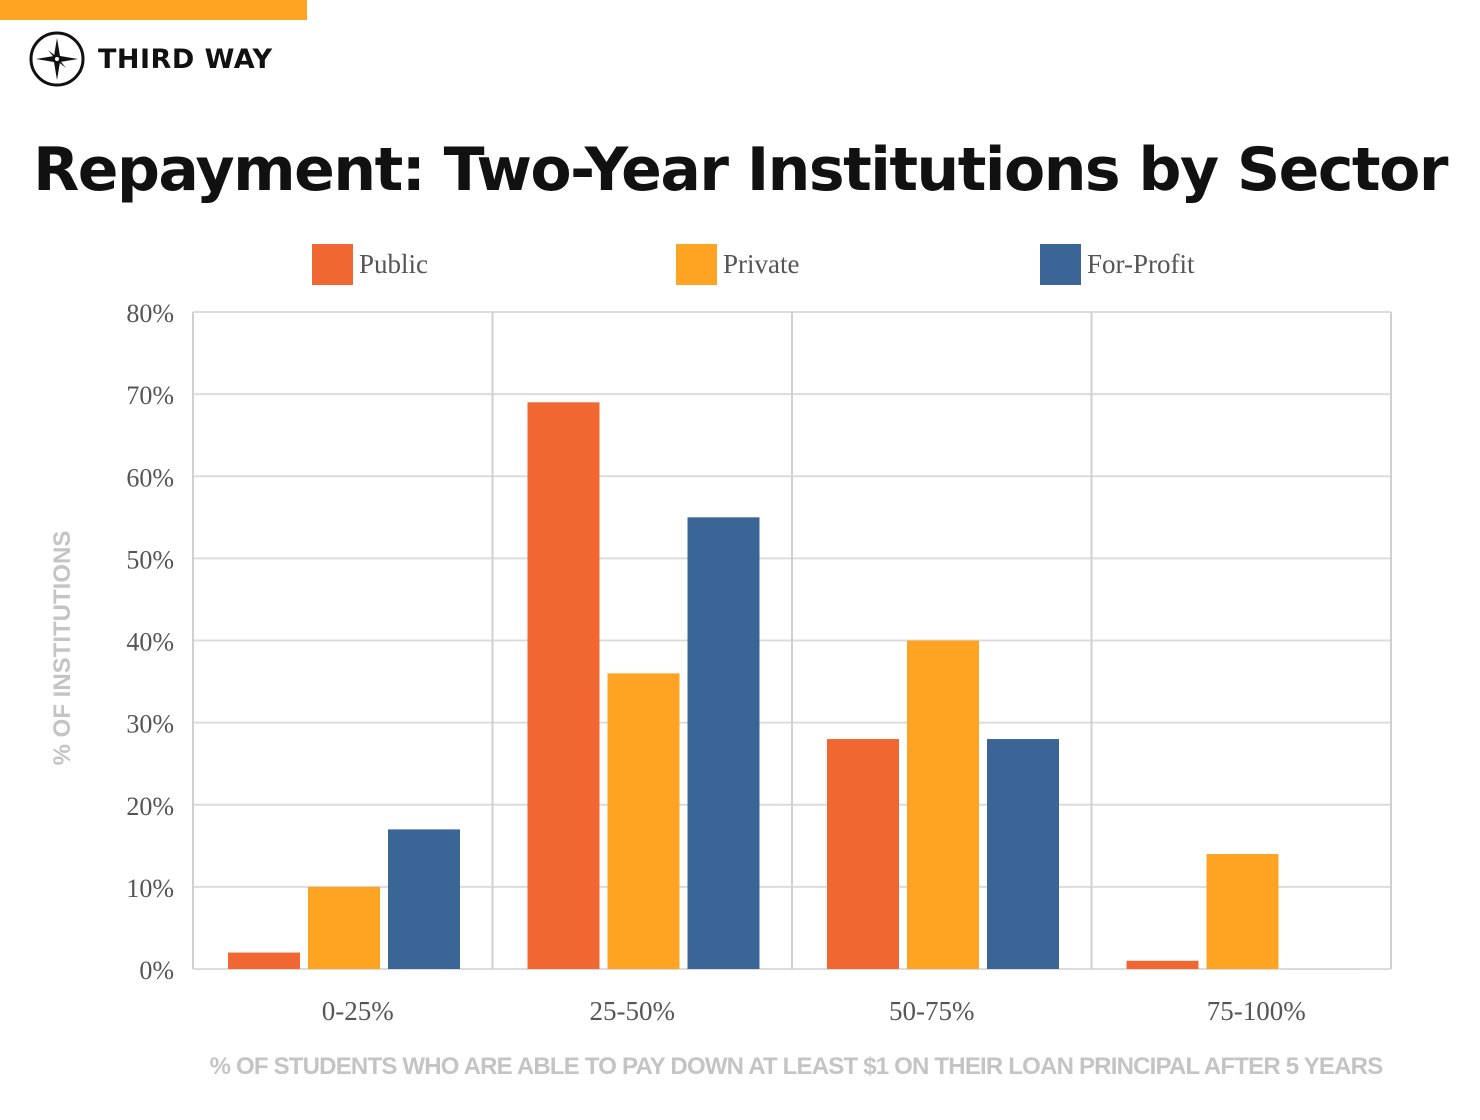 The image size is (1480, 1120). Describe the element at coordinates (150, 724) in the screenshot. I see `y-tick-label: 30%` at that location.